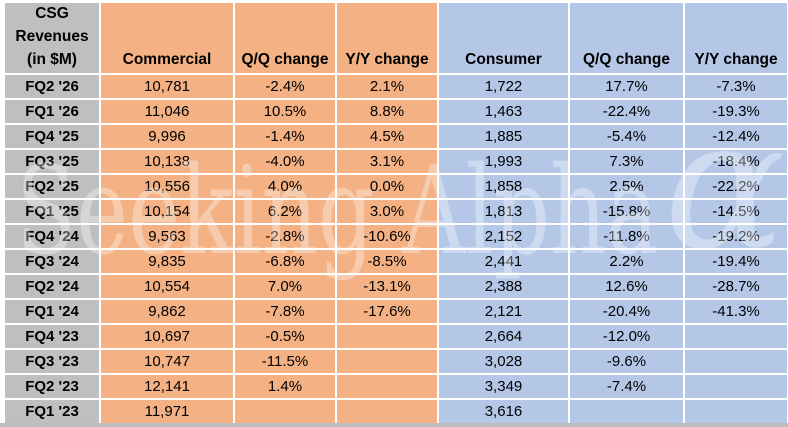  Describe the element at coordinates (52, 186) in the screenshot. I see `row-label: FQ2 '25` at that location.